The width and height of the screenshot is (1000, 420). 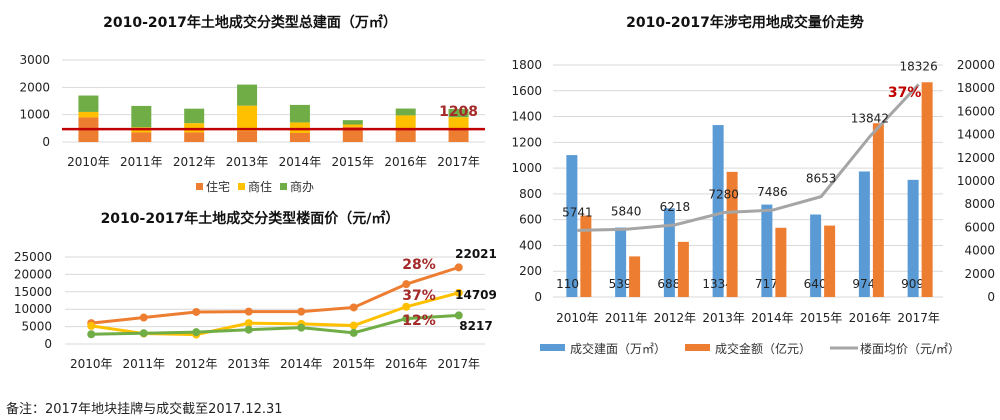 What do you see at coordinates (538, 297) in the screenshot?
I see `y-left-tick-label: 0` at bounding box center [538, 297].